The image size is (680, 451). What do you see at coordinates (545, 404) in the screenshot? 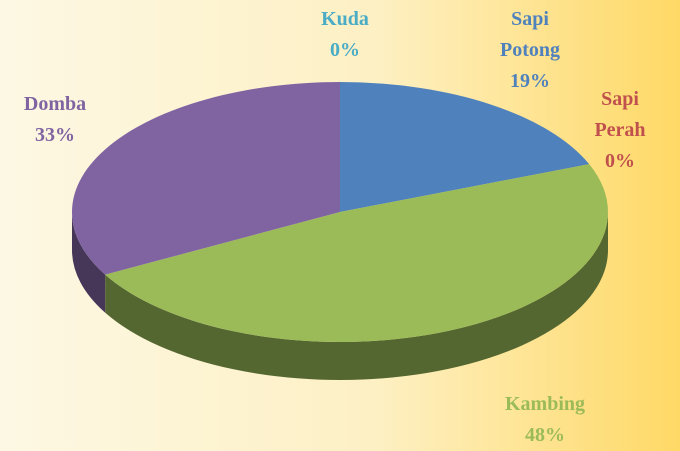
I see `category-label: Kambing` at bounding box center [545, 404].